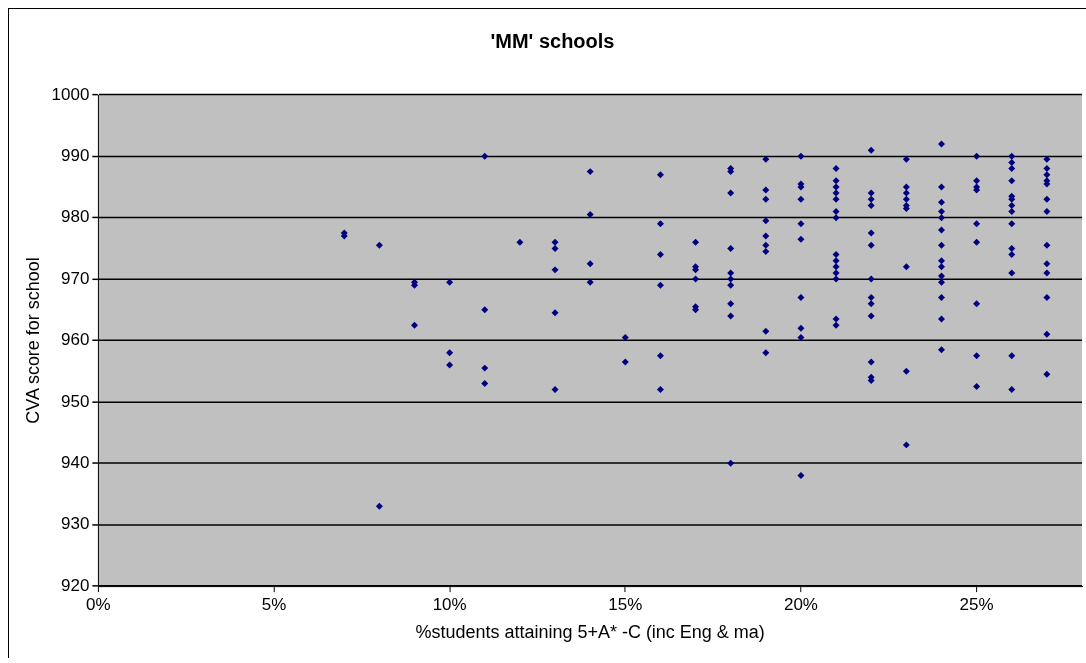  I want to click on y-tick-label: 920, so click(75, 585).